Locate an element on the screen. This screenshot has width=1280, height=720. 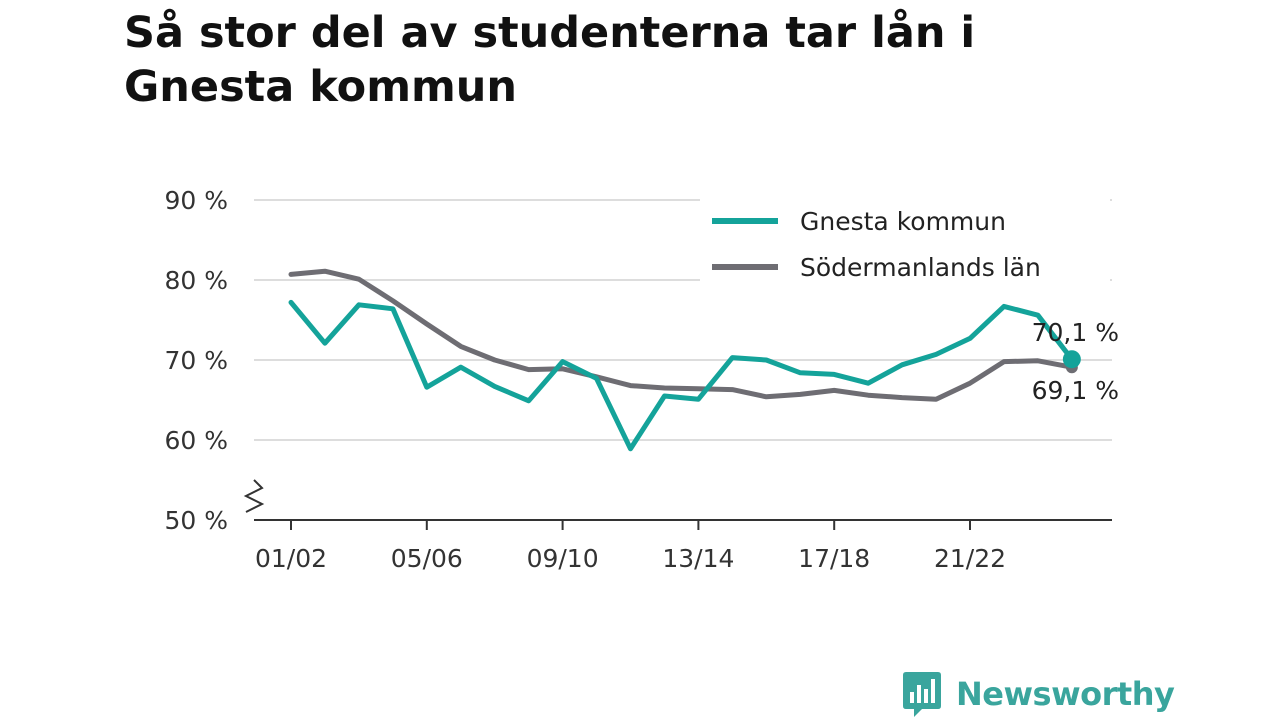
legend-background is located at coordinates (905, 242).